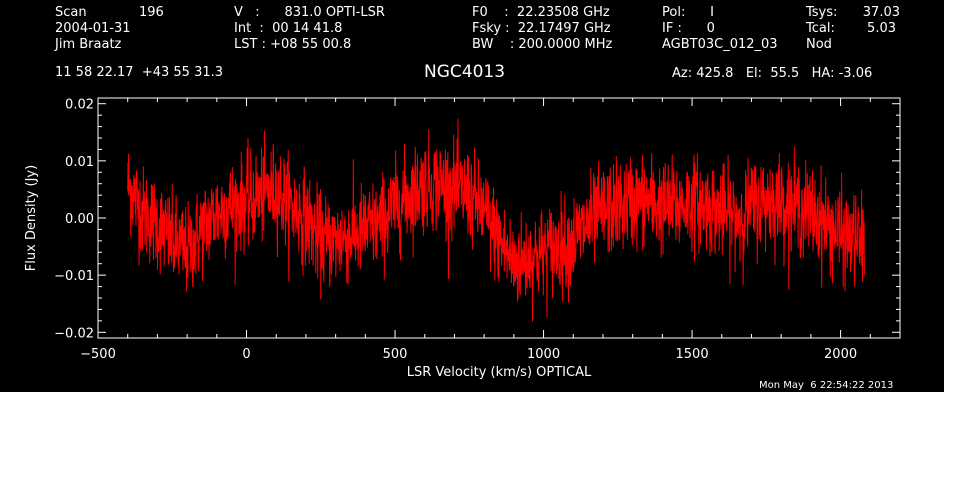 The width and height of the screenshot is (962, 490). What do you see at coordinates (465, 72) in the screenshot?
I see `source-name: NGC4013` at bounding box center [465, 72].